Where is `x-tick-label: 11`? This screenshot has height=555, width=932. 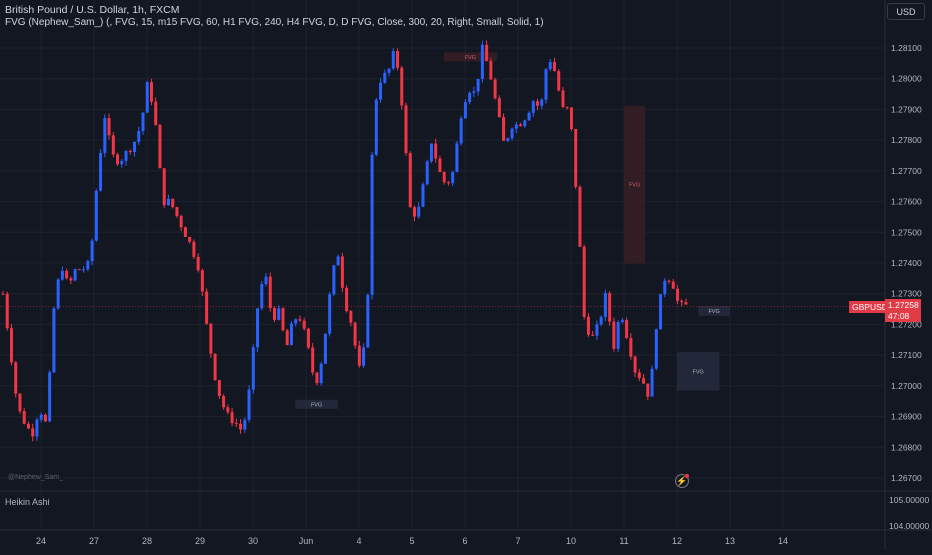 x-tick-label: 11 is located at coordinates (623, 541).